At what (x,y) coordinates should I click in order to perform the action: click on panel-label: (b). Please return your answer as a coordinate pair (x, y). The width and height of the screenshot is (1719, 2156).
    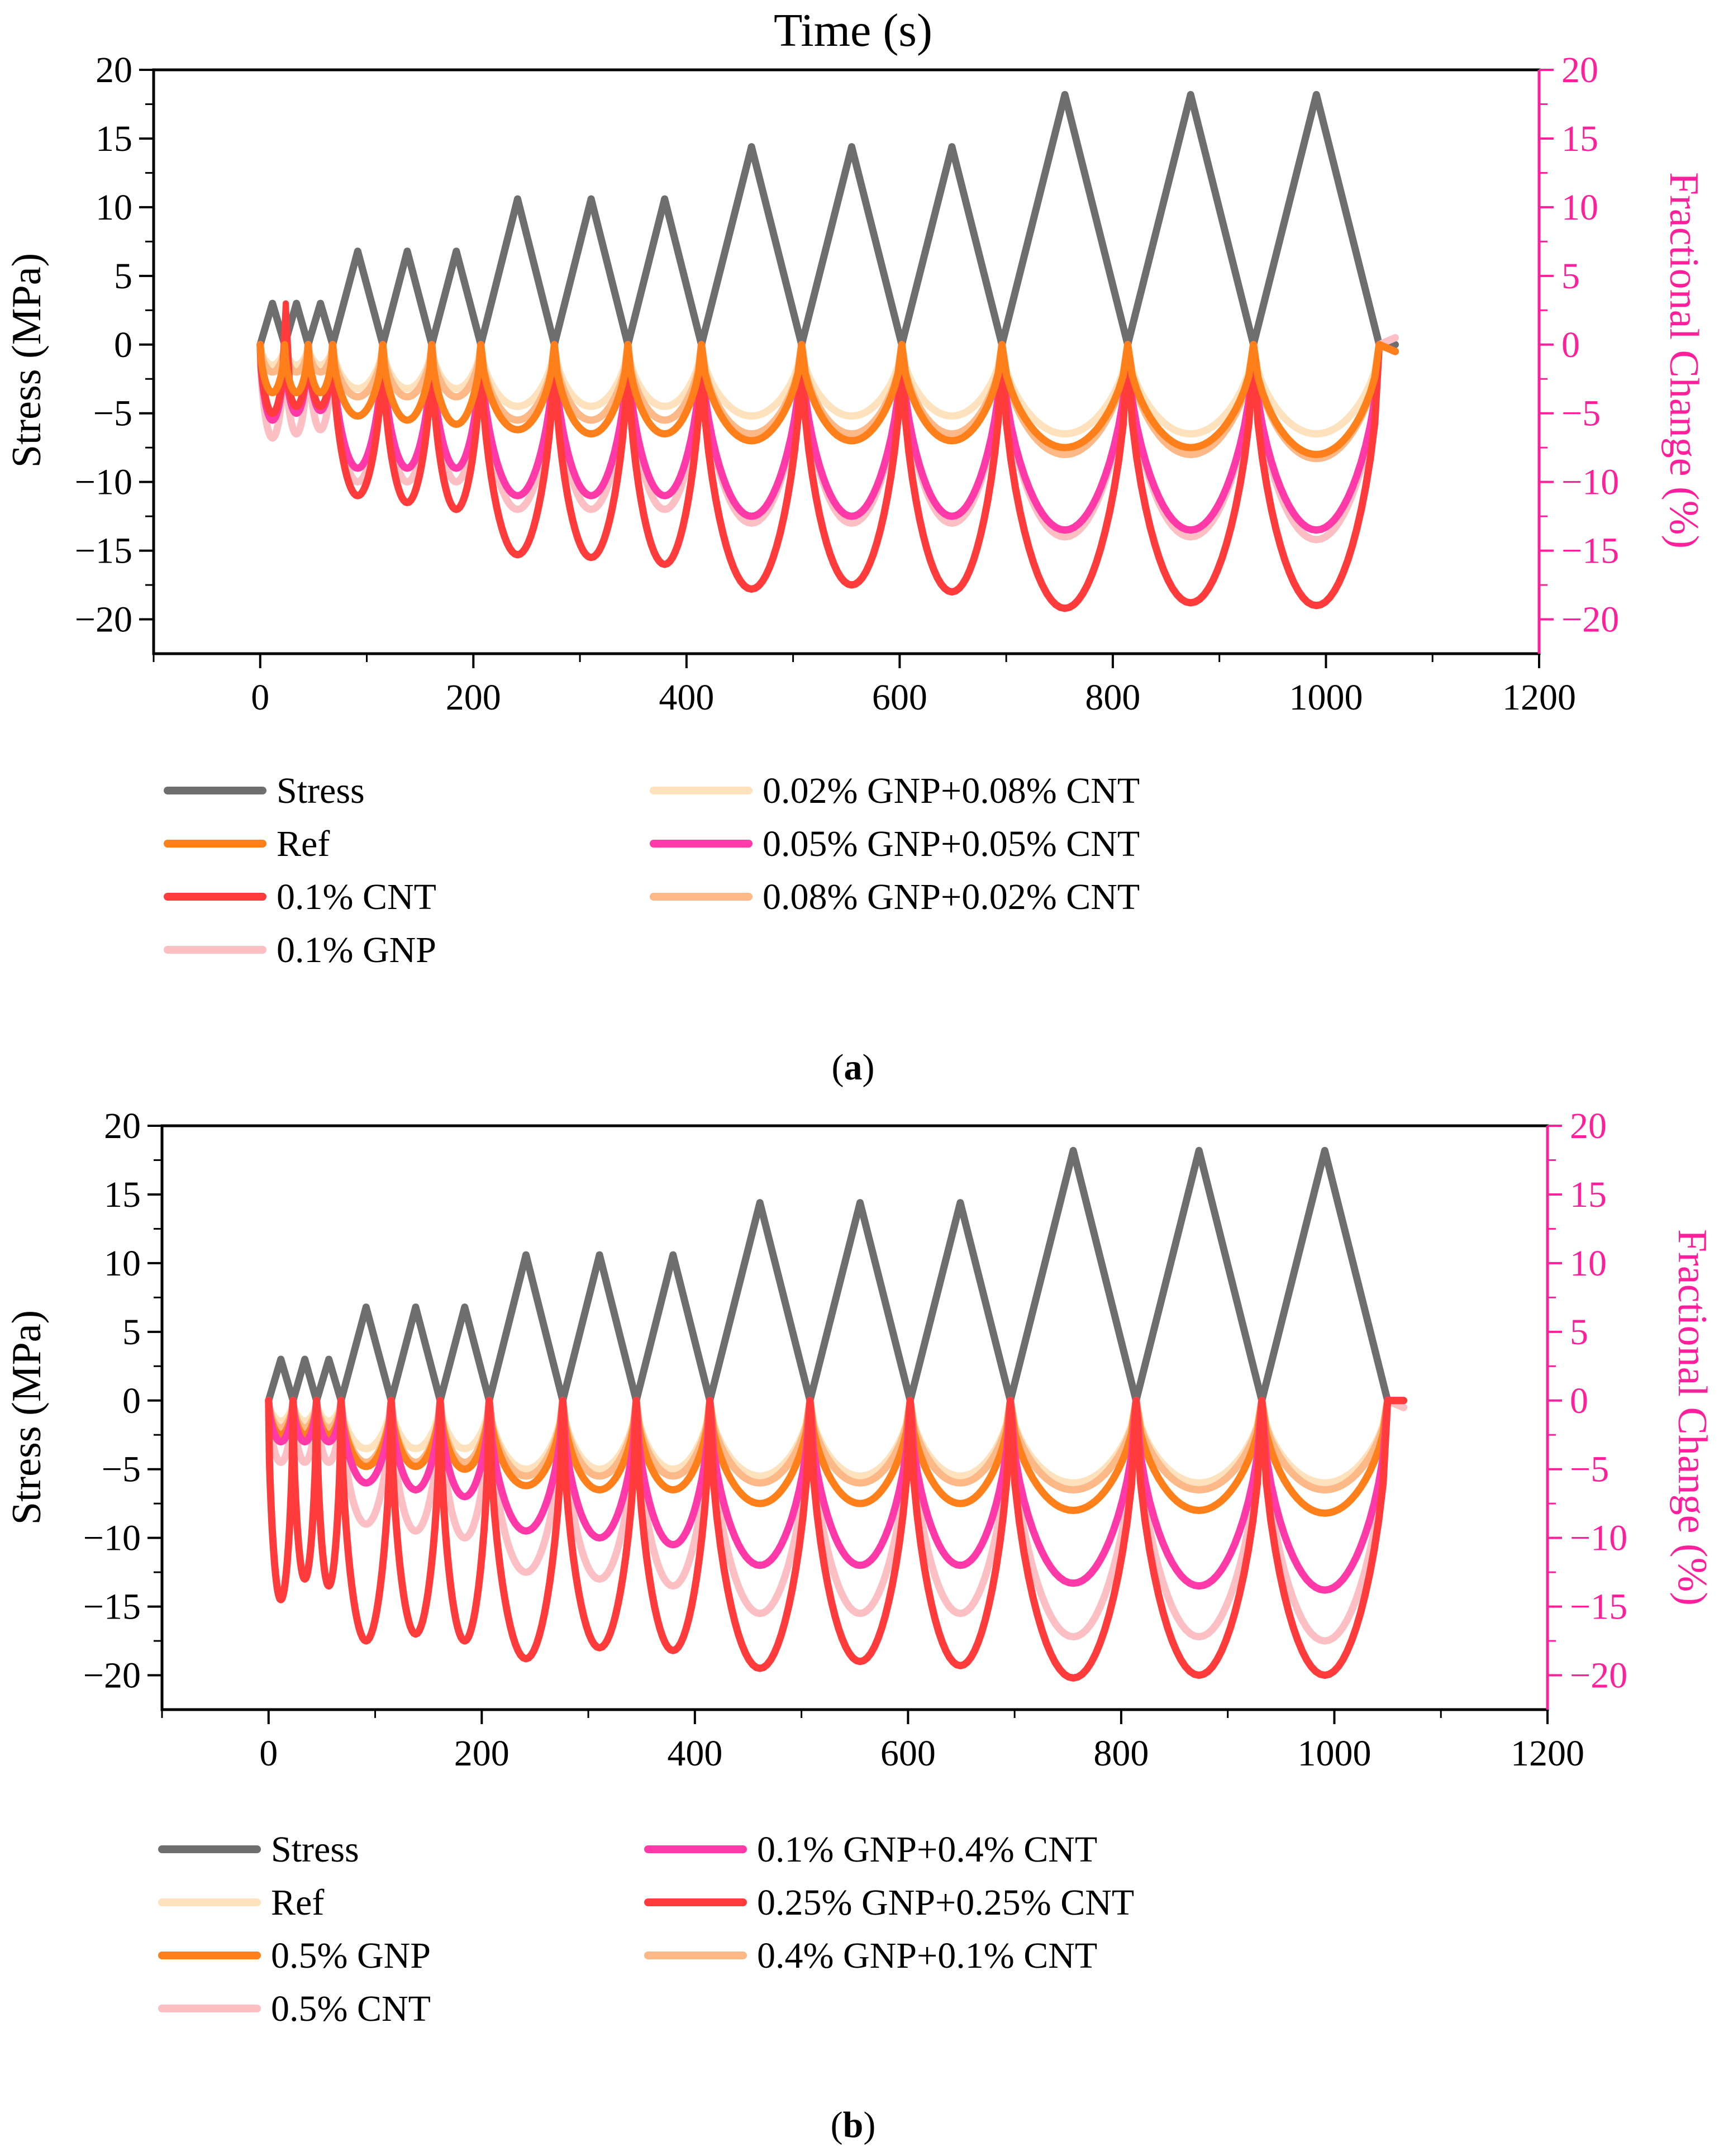
    Looking at the image, I should click on (854, 2125).